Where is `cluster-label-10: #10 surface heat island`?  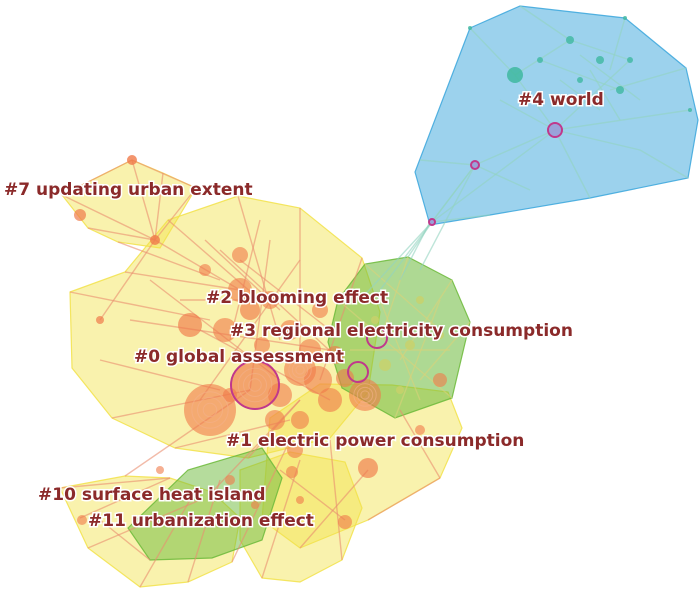
cluster-label-10: #10 surface heat island is located at coordinates (151, 495).